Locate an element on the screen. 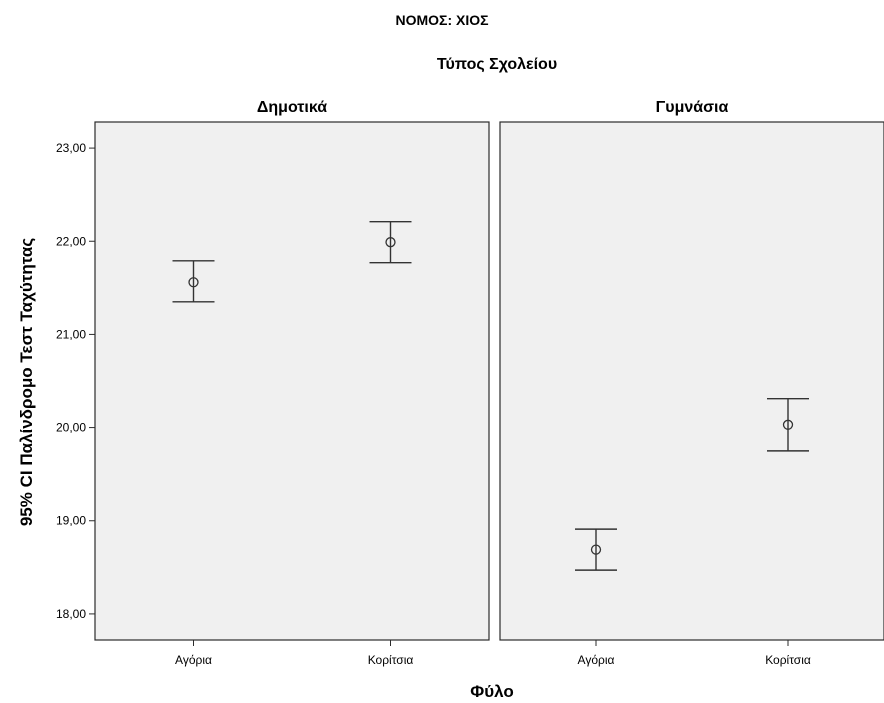 The height and width of the screenshot is (703, 884). y-axis: 18,00 19,00 20,00 21,00 22,00 23,00 is located at coordinates (75, 381).